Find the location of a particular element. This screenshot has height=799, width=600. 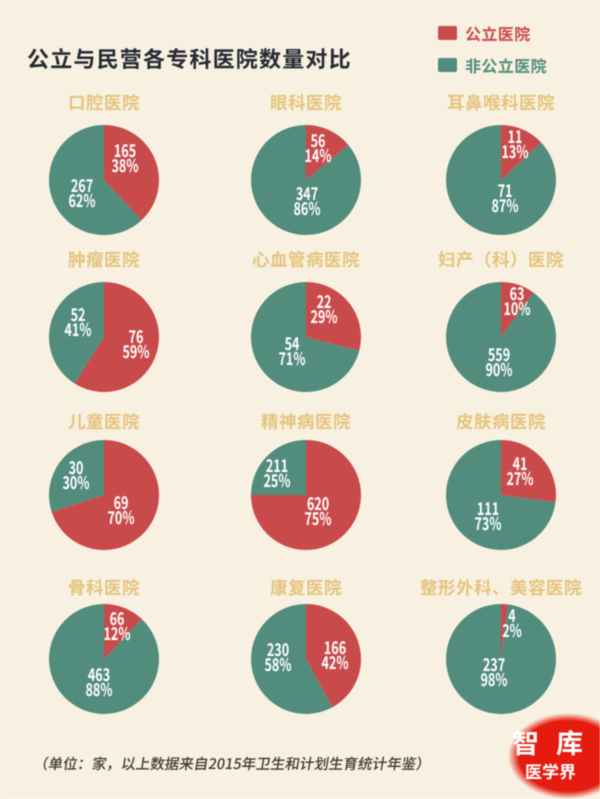

nonpublic-hospital-swatch is located at coordinates (447, 65).